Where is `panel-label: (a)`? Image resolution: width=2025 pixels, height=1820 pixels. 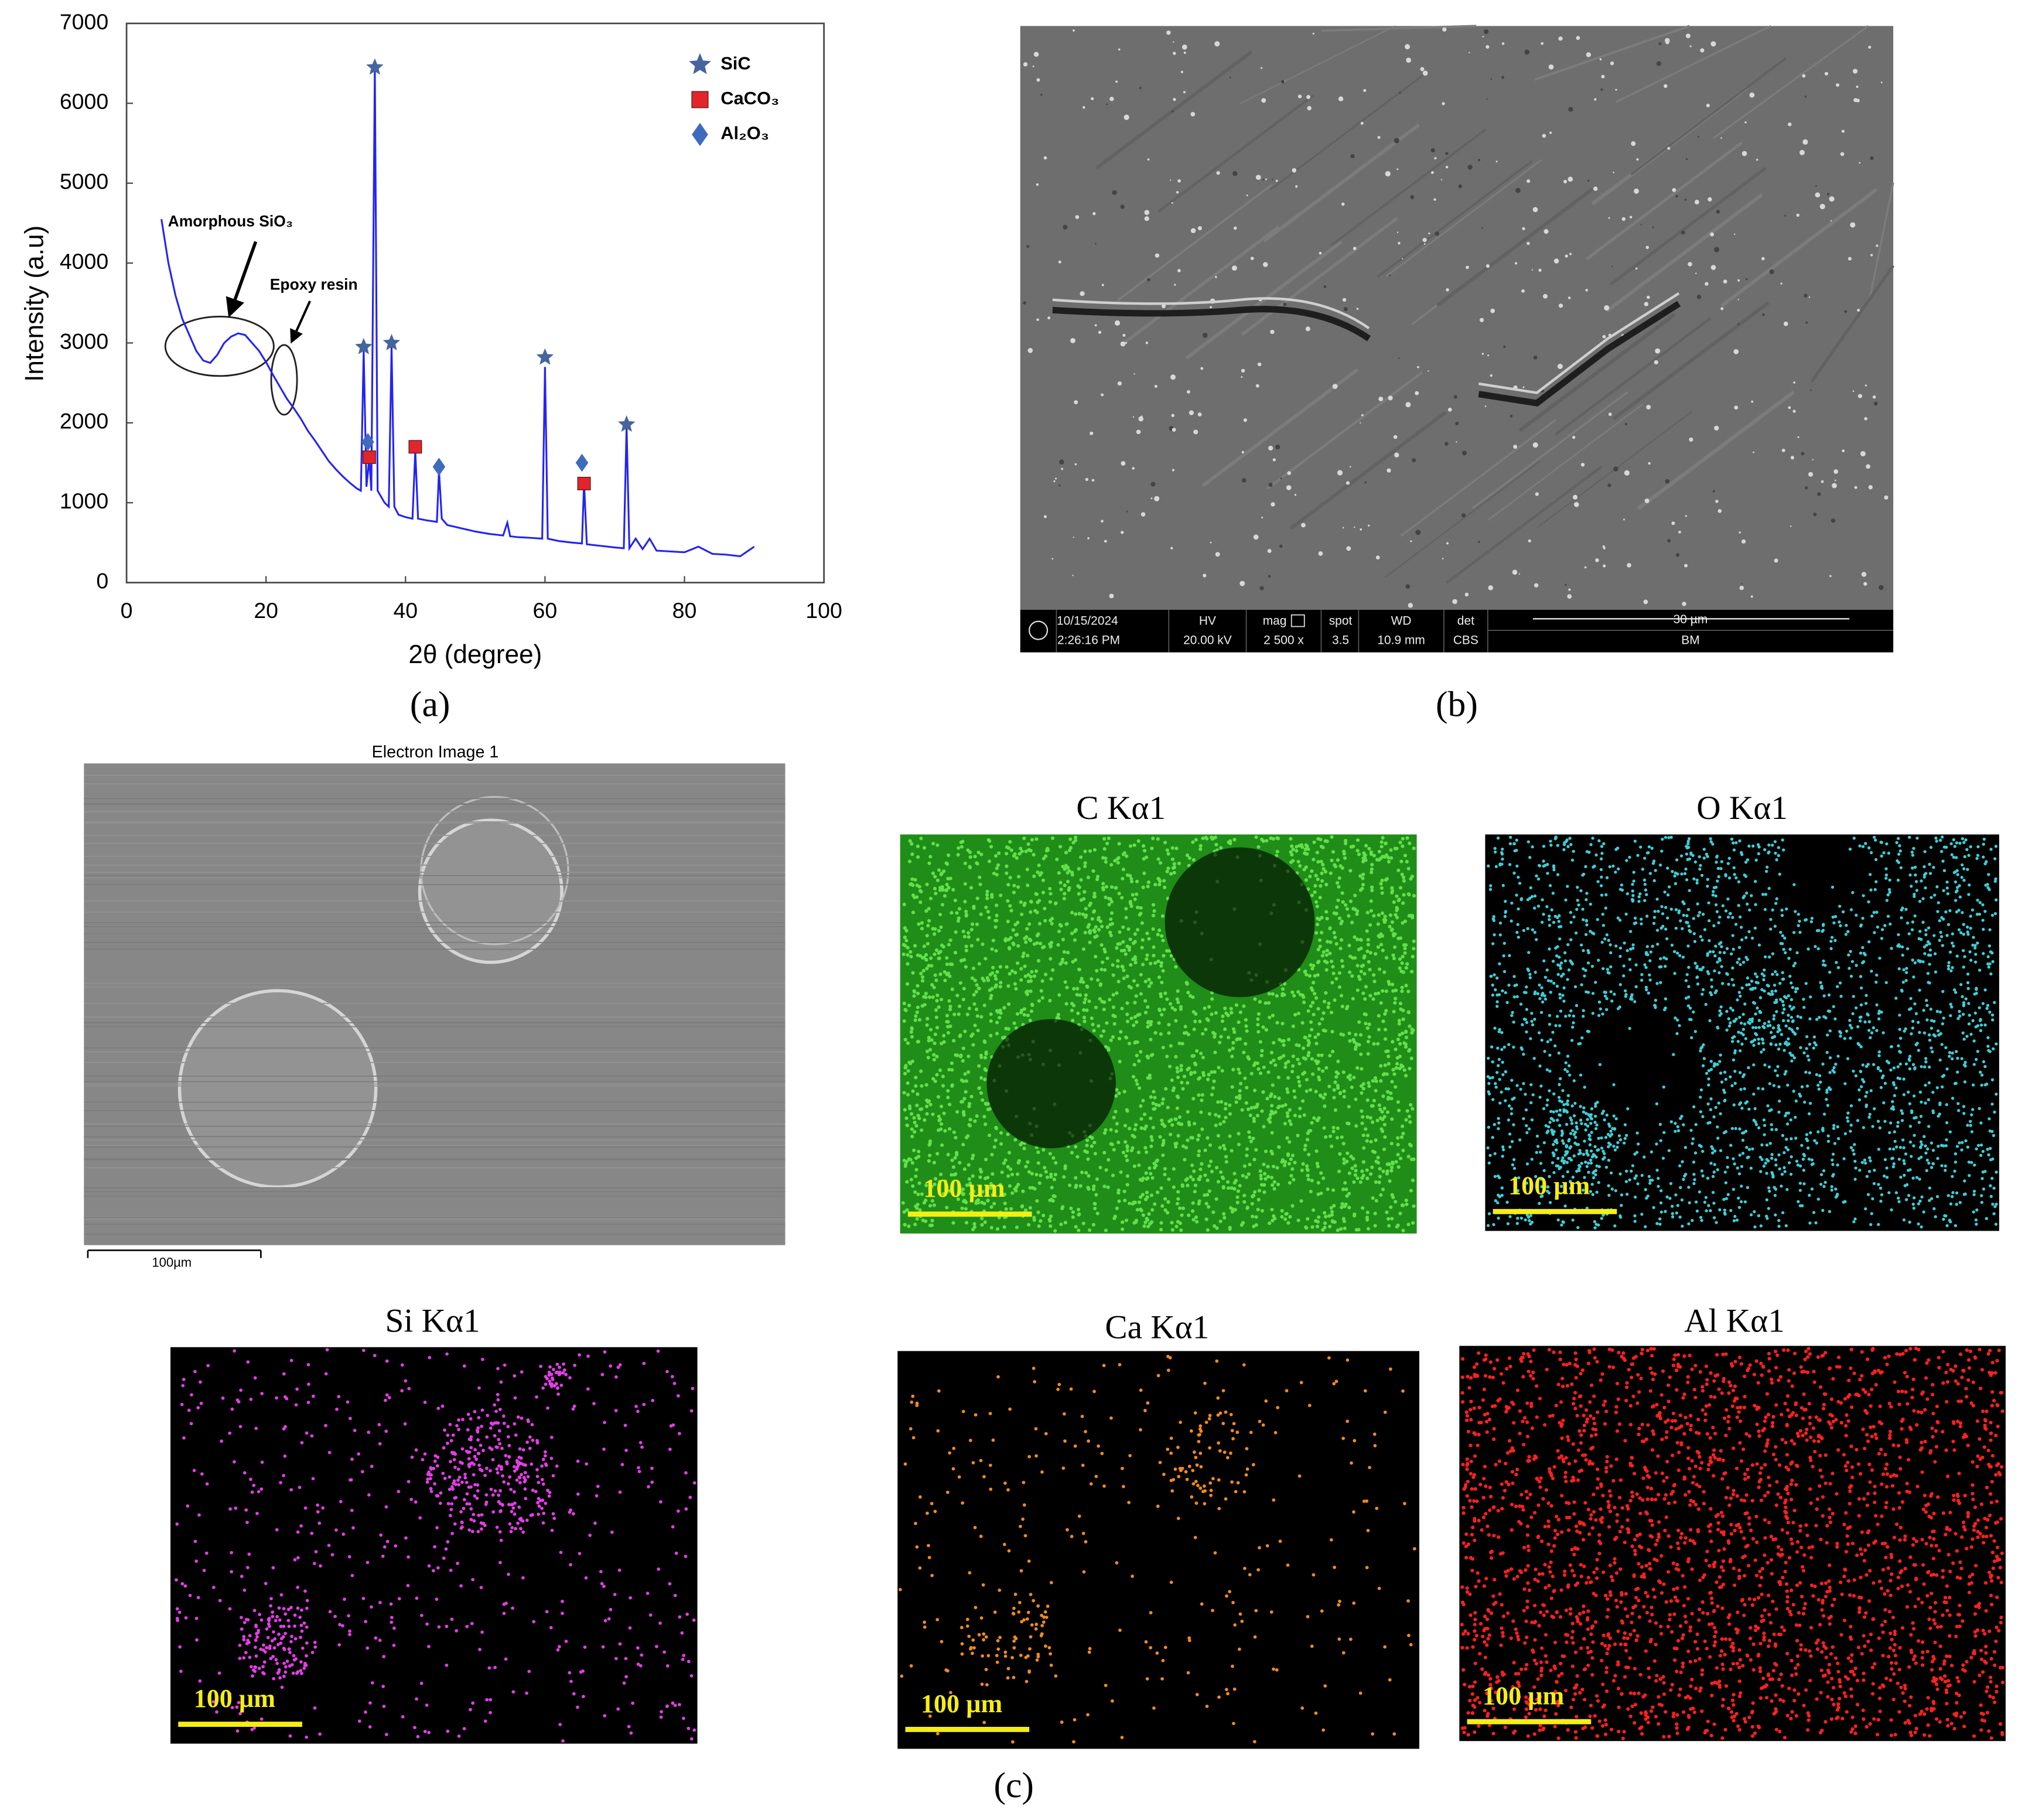 panel-label: (a) is located at coordinates (430, 705).